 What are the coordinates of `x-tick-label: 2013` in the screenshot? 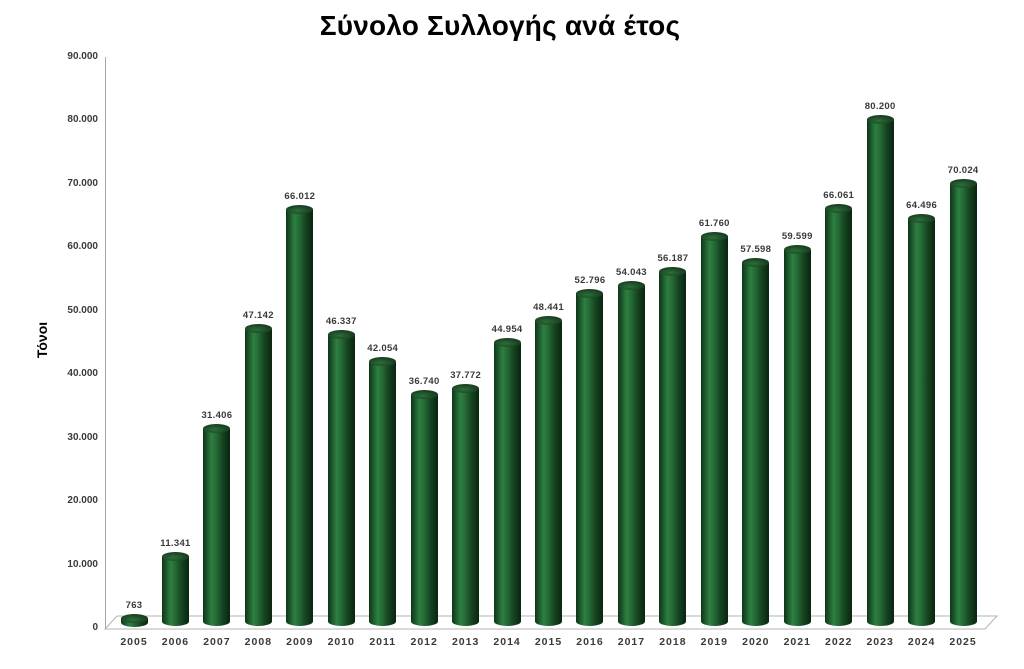 It's located at (465, 642).